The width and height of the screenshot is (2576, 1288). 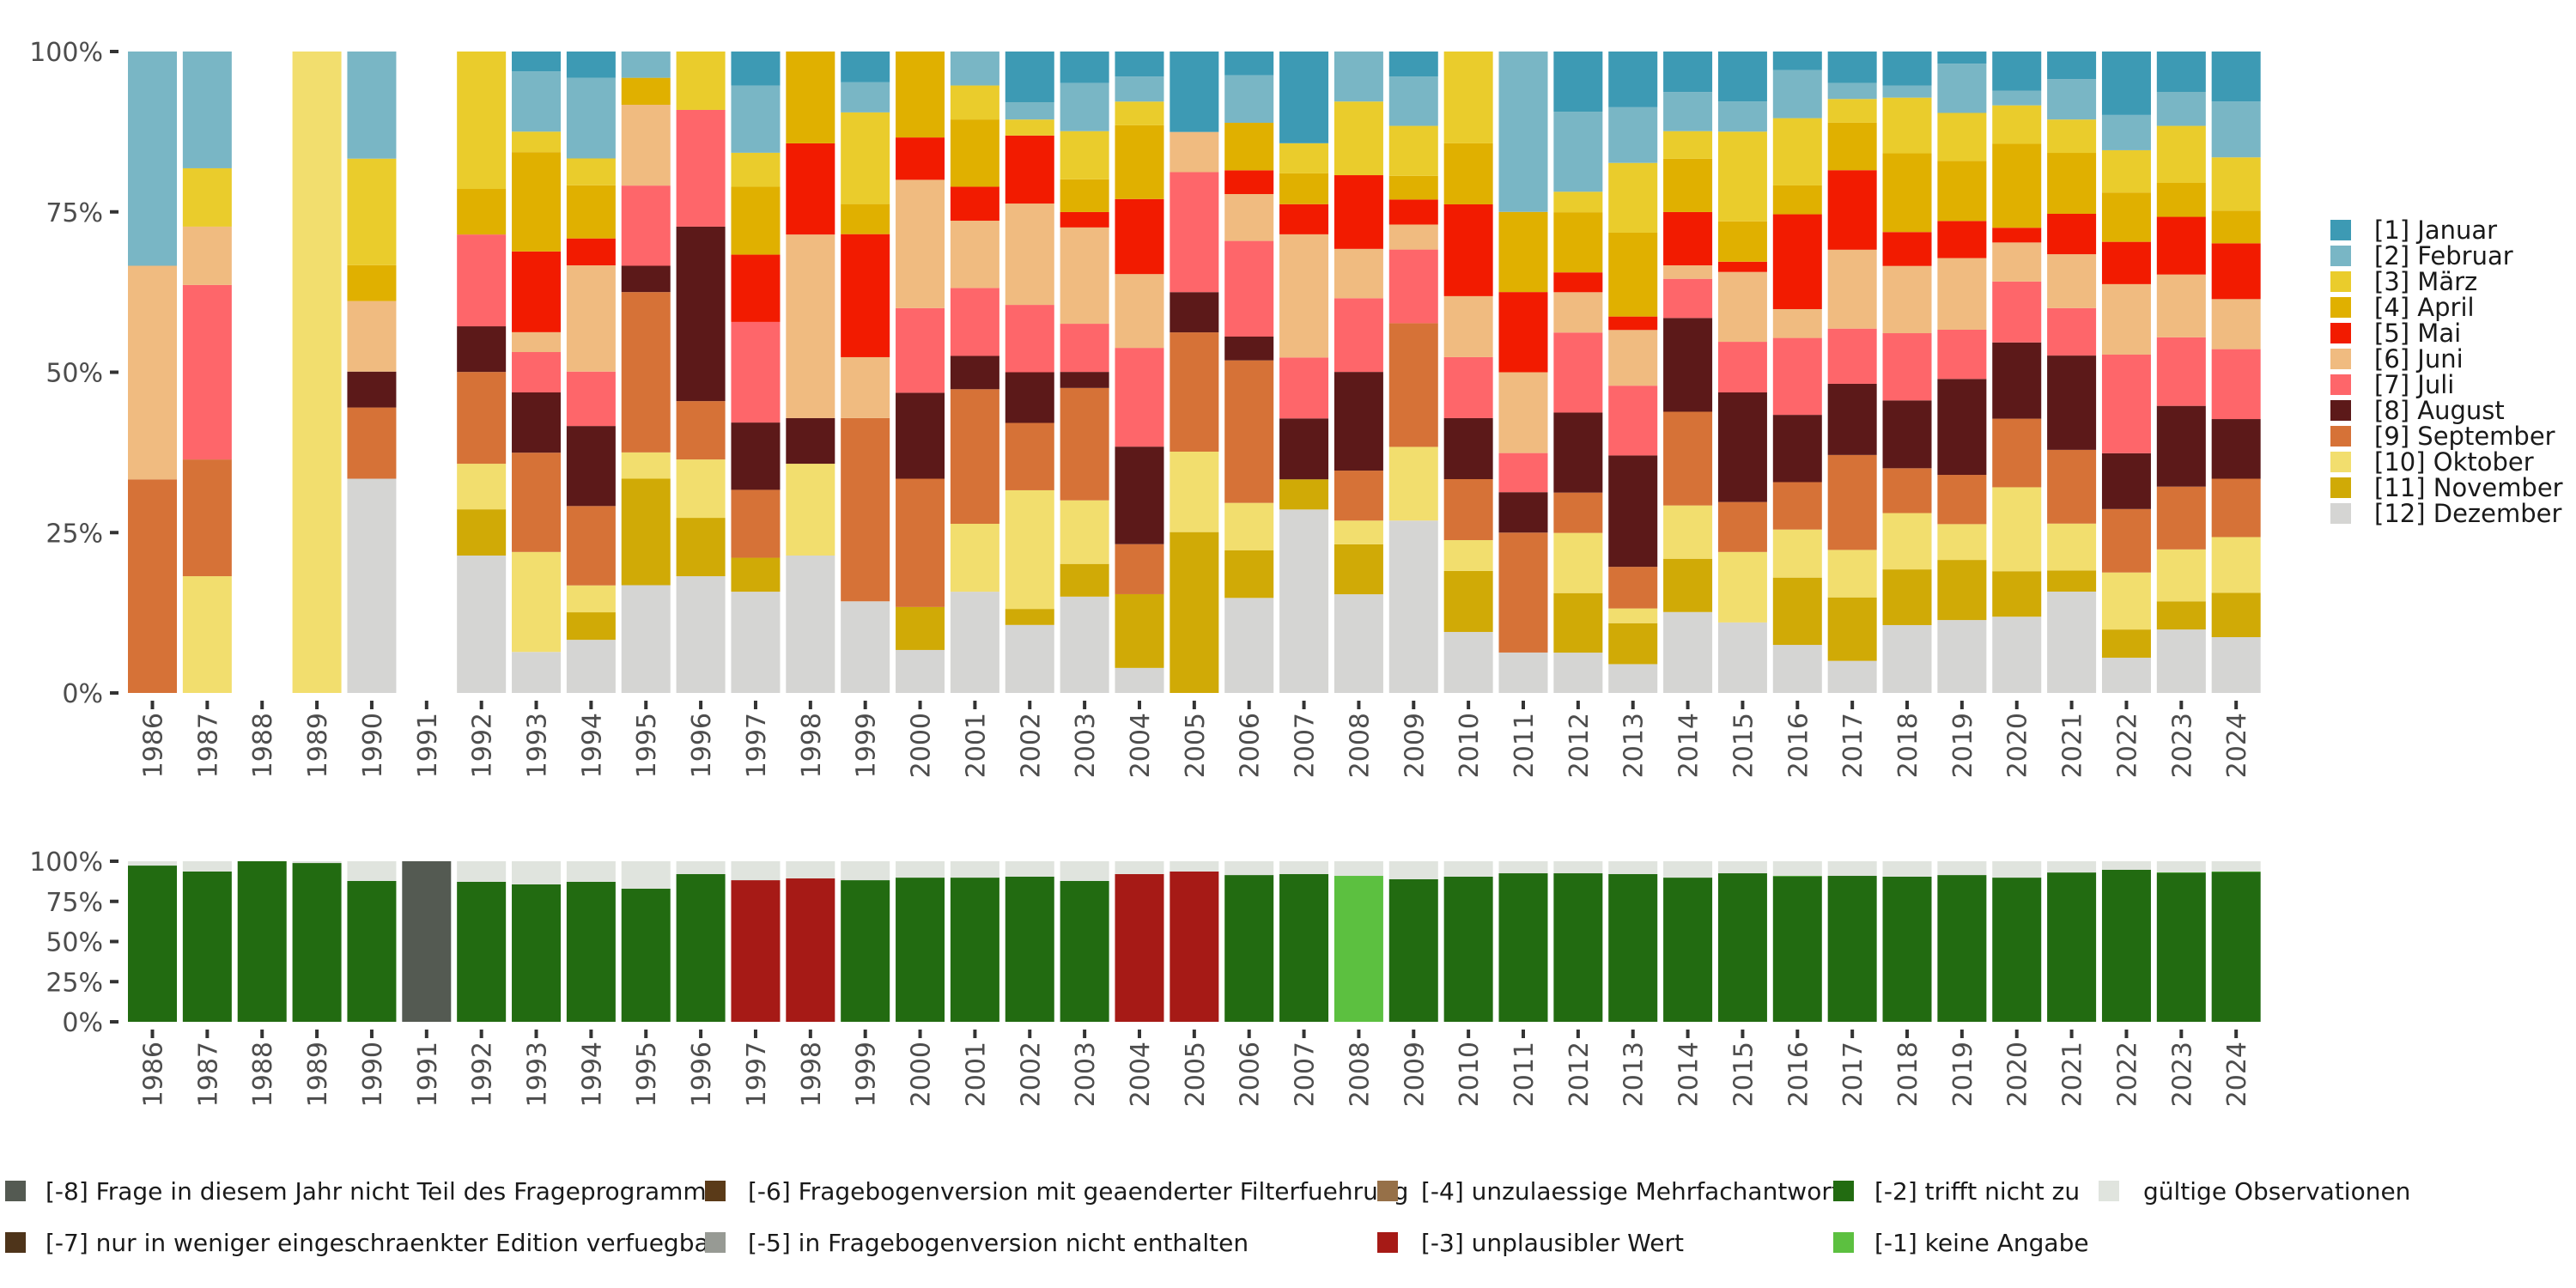 I want to click on top-y-axis: 0% 25% 50% 75% 100%, so click(x=74, y=374).